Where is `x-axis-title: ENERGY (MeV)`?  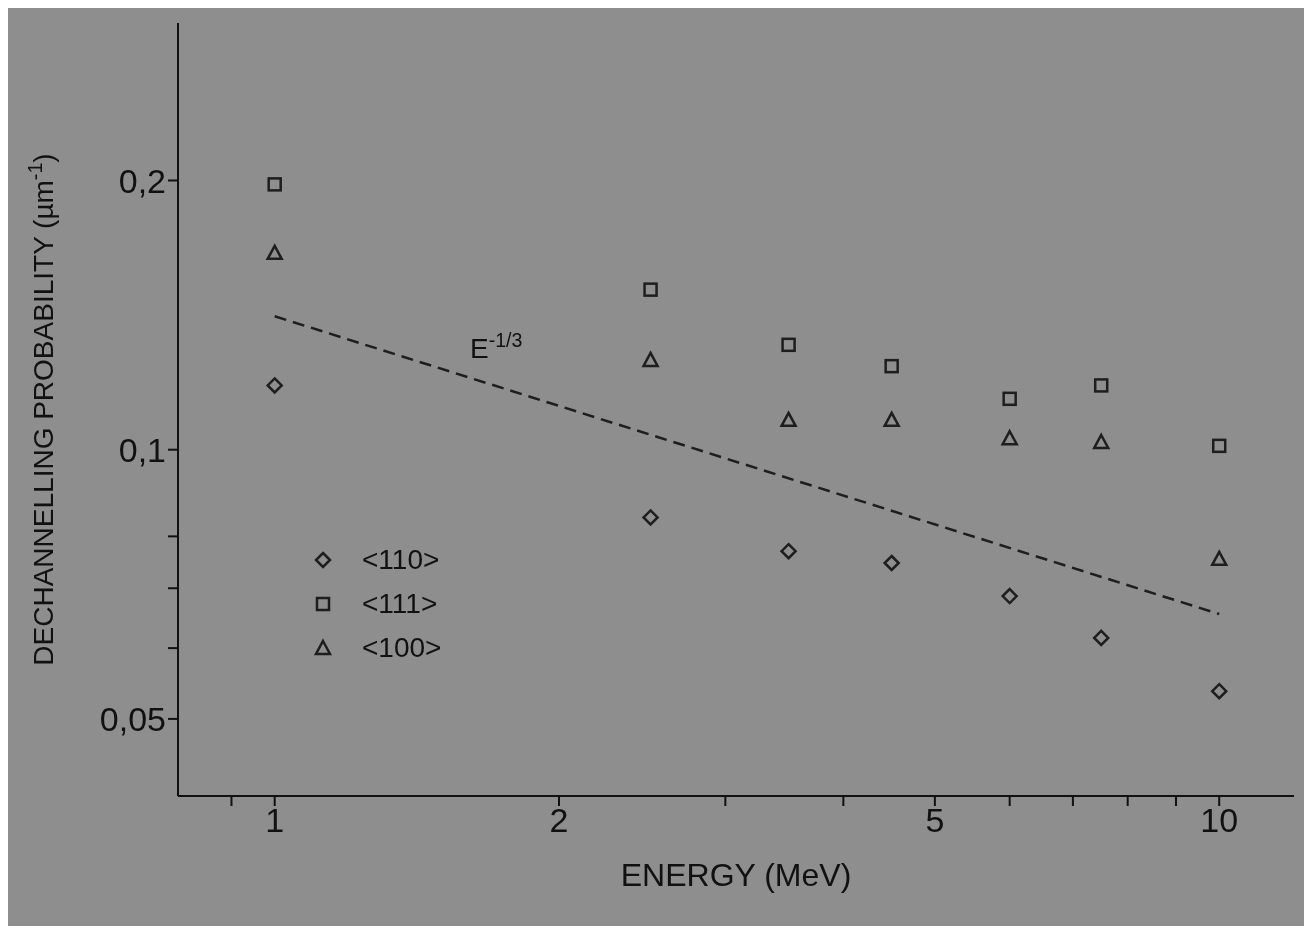 x-axis-title: ENERGY (MeV) is located at coordinates (736, 875).